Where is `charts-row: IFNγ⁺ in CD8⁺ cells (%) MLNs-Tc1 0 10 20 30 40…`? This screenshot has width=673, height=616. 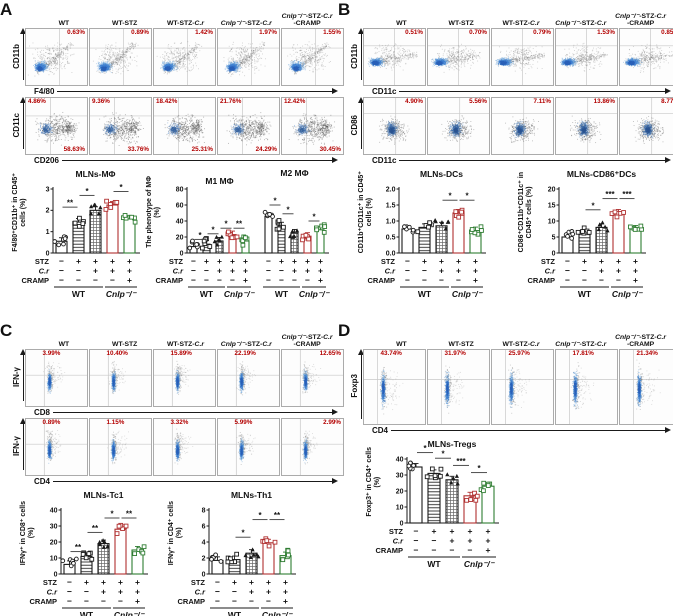
charts-row: IFNγ⁺ in CD8⁺ cells (%) MLNs-Tc1 0 10 20 30 40… is located at coordinates (179, 553).